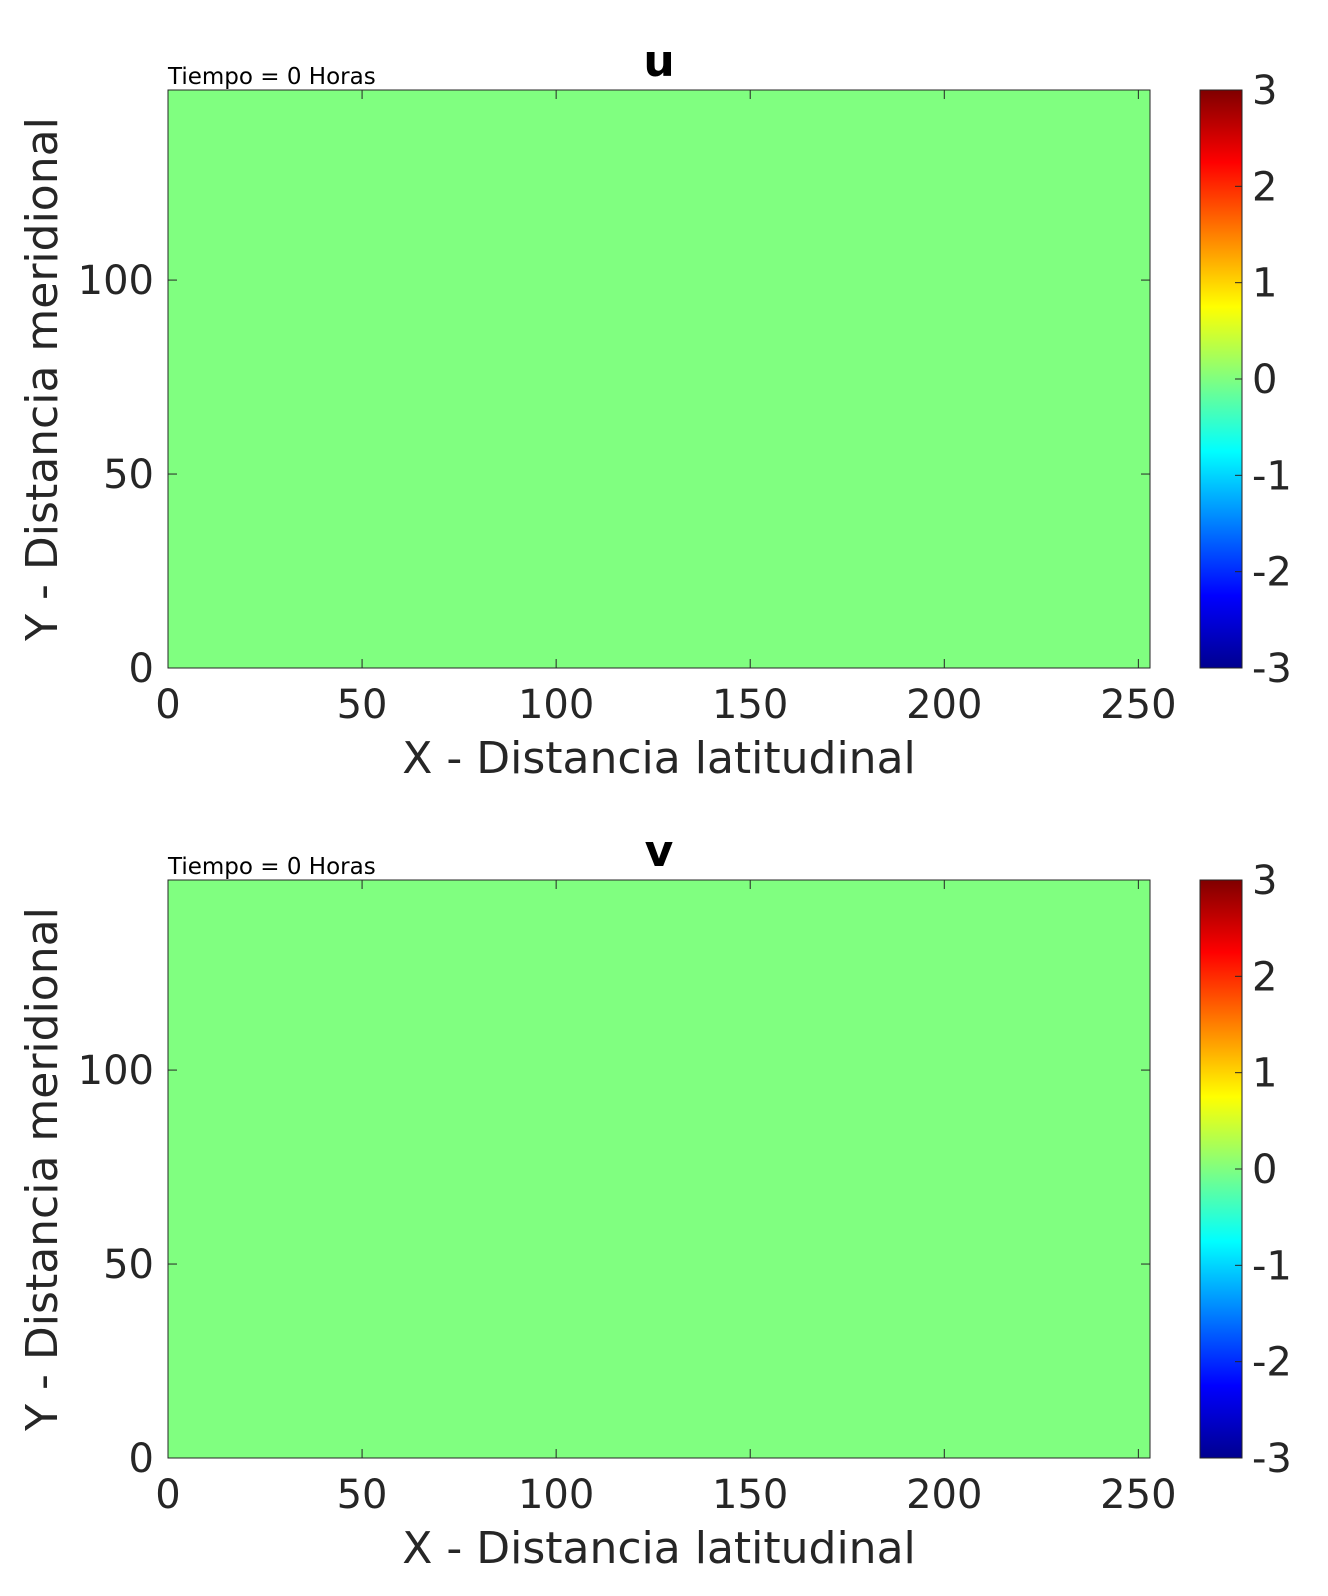  Describe the element at coordinates (658, 61) in the screenshot. I see `chart-title: u` at that location.